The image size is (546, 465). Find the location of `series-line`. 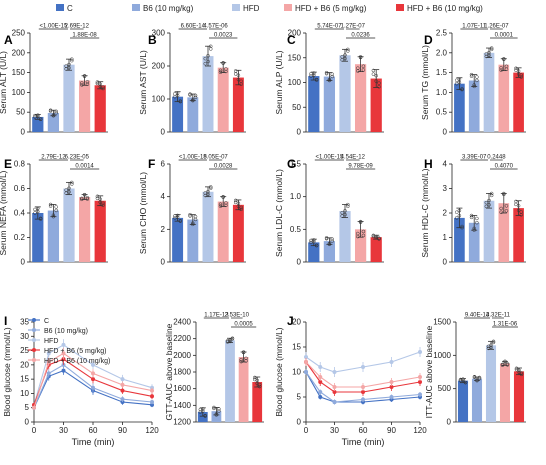

series-line is located at coordinates (93, 380).